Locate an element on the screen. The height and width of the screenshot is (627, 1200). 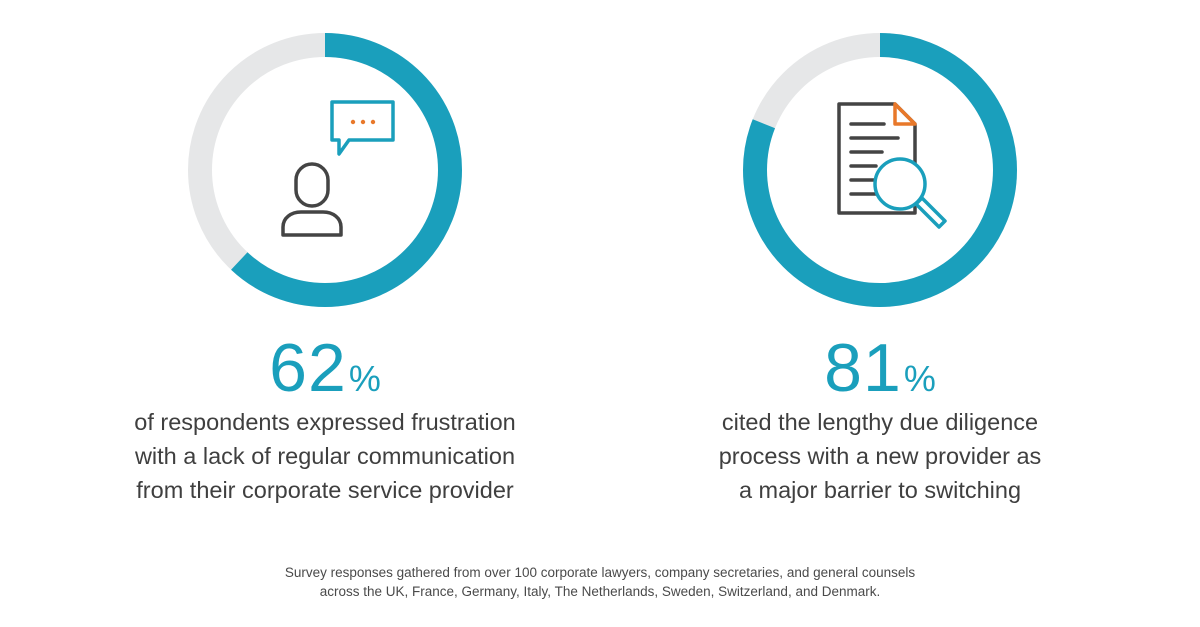
stat-description-line: cited the lengthy due diligence is located at coordinates (880, 422).